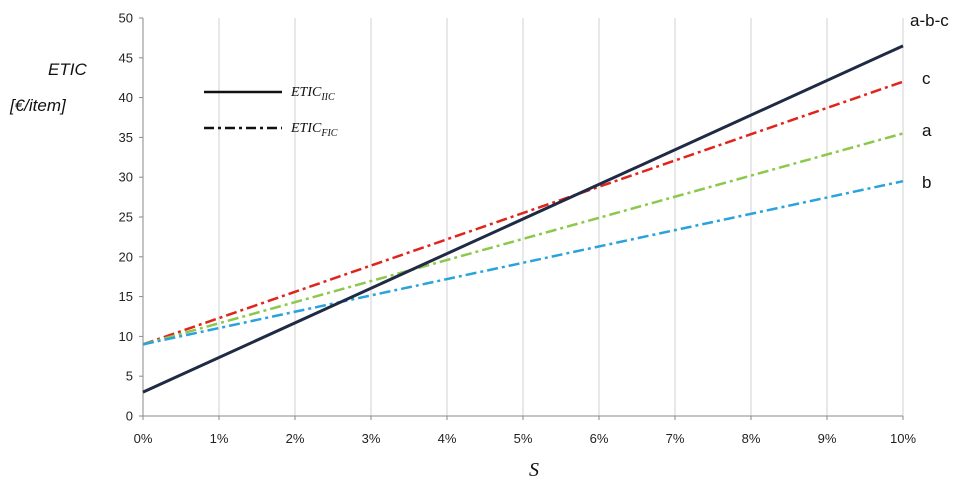 The height and width of the screenshot is (487, 964). I want to click on y-tick-label: 30, so click(126, 177).